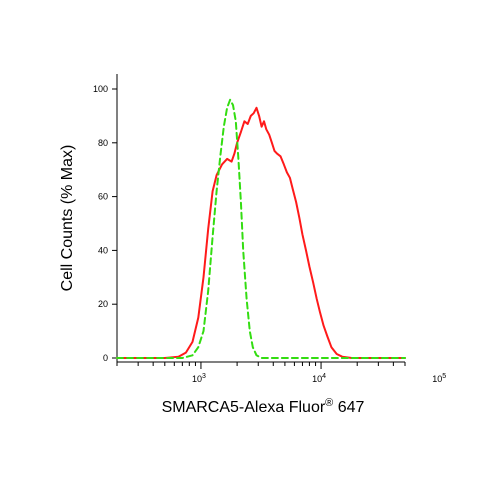 The width and height of the screenshot is (500, 500). I want to click on x-axis-title-main: SMARCA5-Alexa Fluor, so click(244, 407).